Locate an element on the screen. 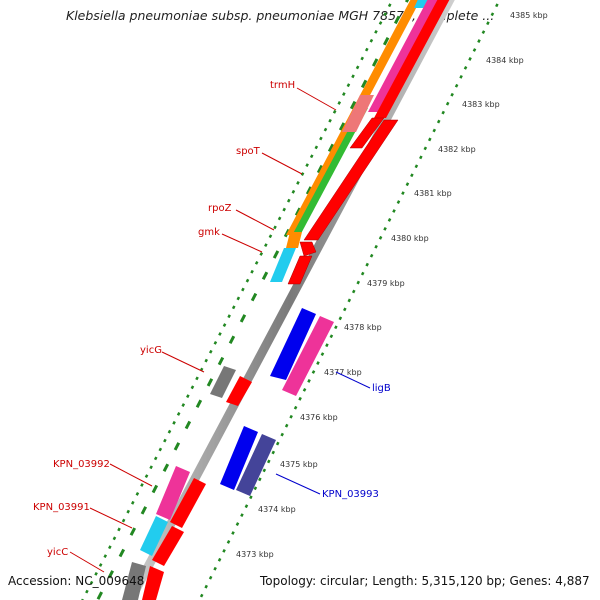  label-yicG-text: yicG is located at coordinates (151, 350).